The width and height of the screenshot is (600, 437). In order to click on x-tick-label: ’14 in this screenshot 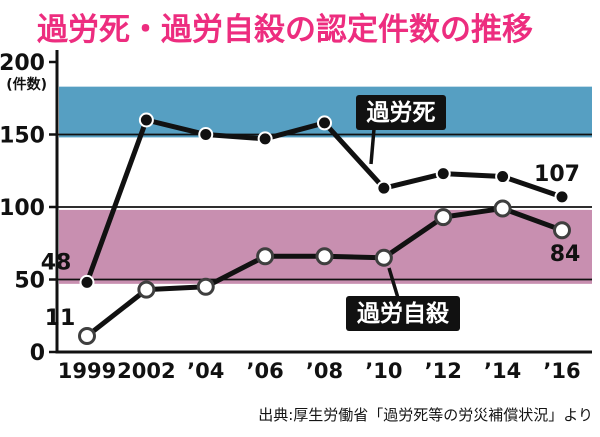, I will do `click(502, 371)`.